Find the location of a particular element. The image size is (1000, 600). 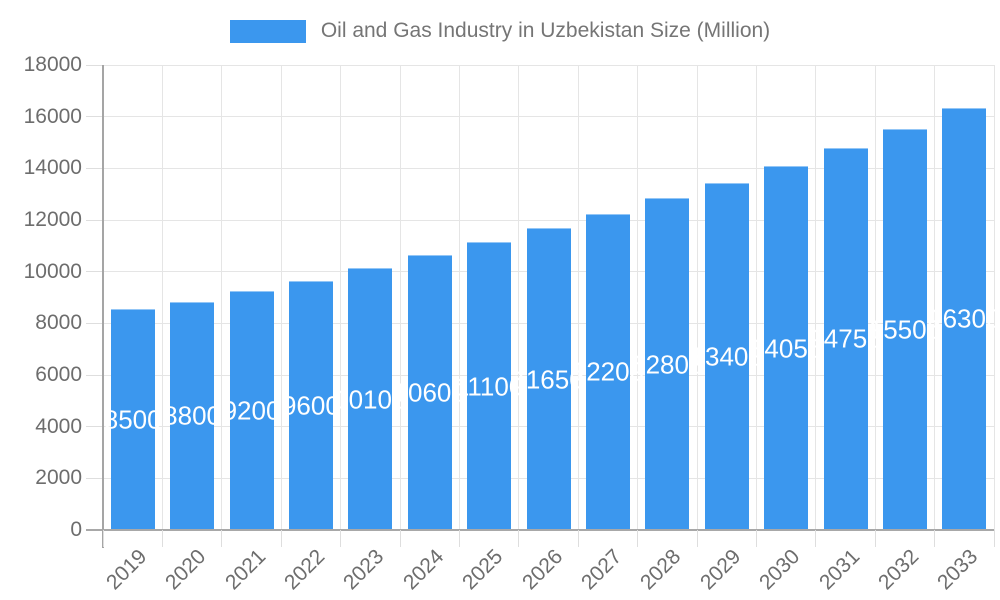

y-axis-tick-label: 8000 is located at coordinates (58, 323).